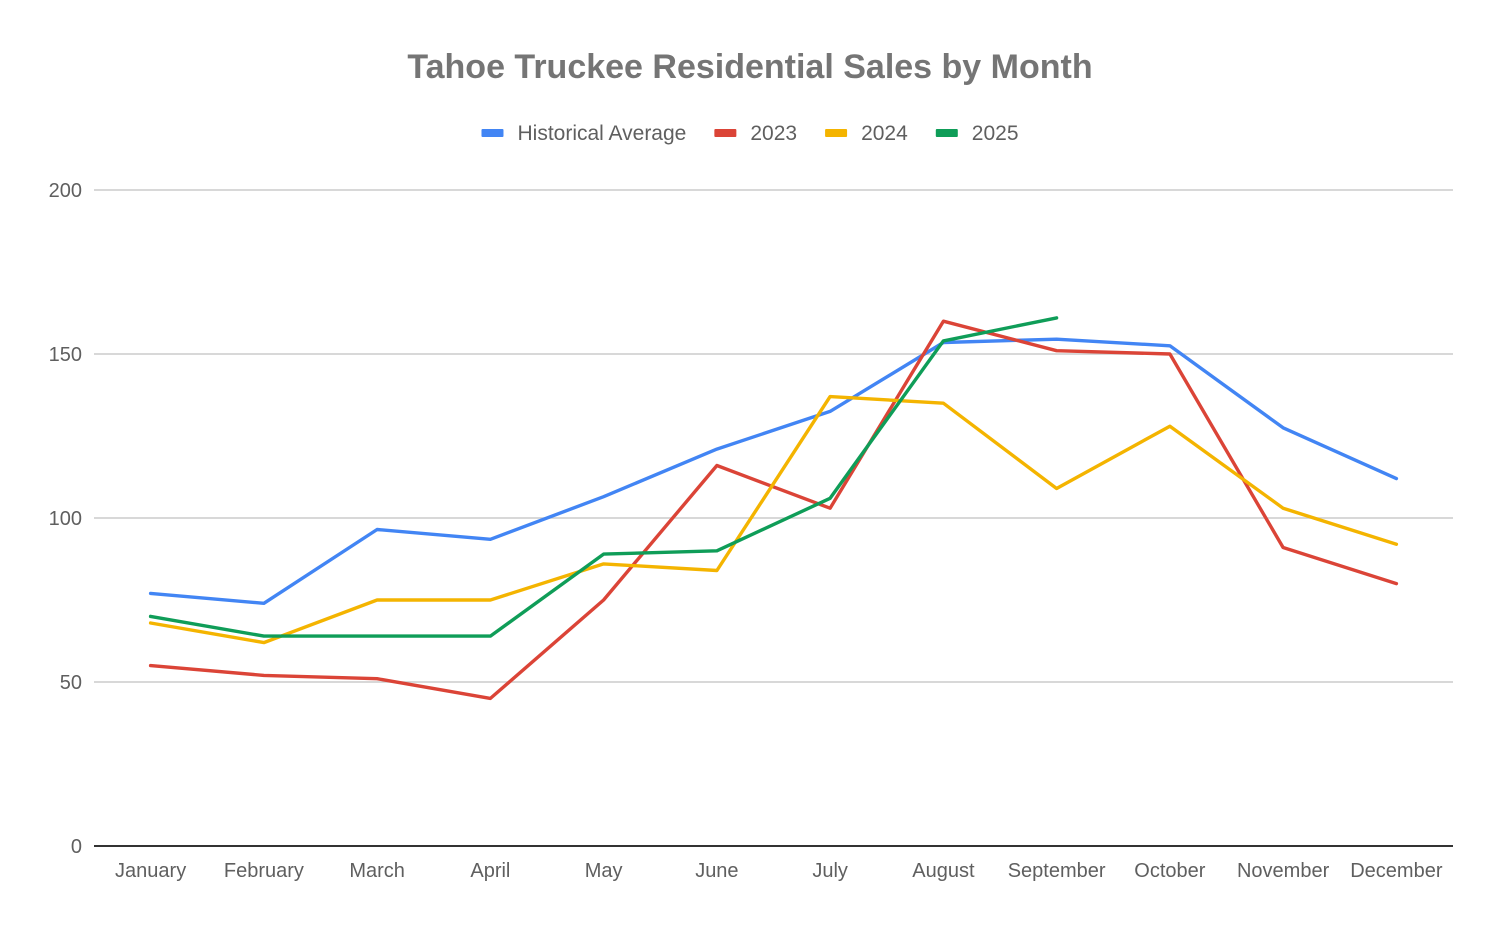 Image resolution: width=1500 pixels, height=929 pixels. What do you see at coordinates (377, 871) in the screenshot?
I see `x-tick-label: March` at bounding box center [377, 871].